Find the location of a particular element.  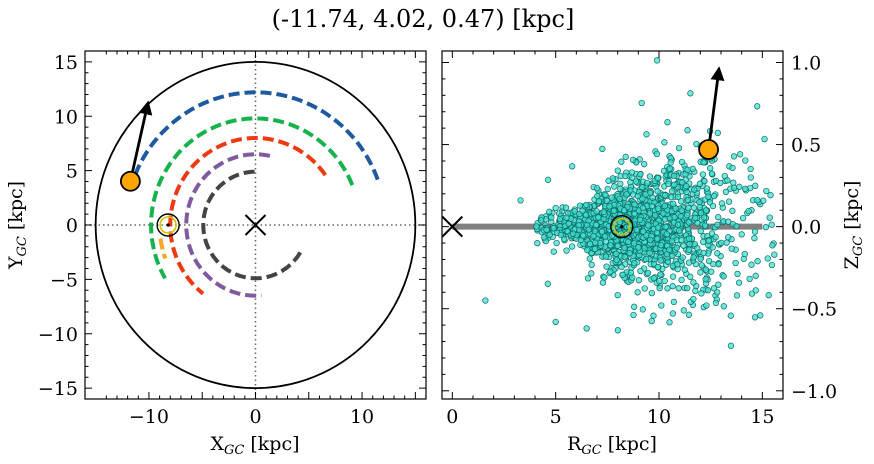

left-xtick-label: 0 is located at coordinates (255, 417).